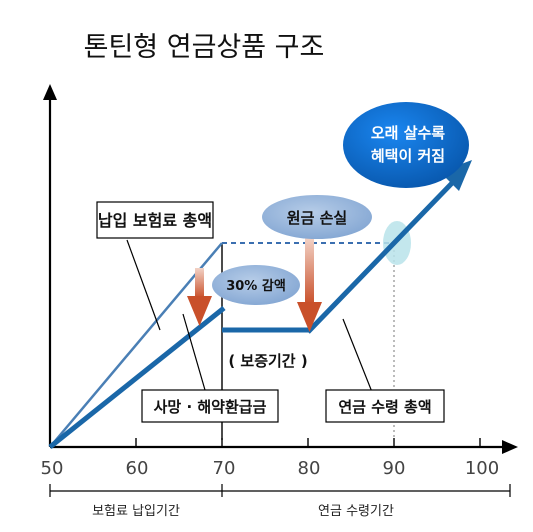 Image resolution: width=533 pixels, height=532 pixels. Describe the element at coordinates (381, 256) in the screenshot. I see `annuity-line` at that location.